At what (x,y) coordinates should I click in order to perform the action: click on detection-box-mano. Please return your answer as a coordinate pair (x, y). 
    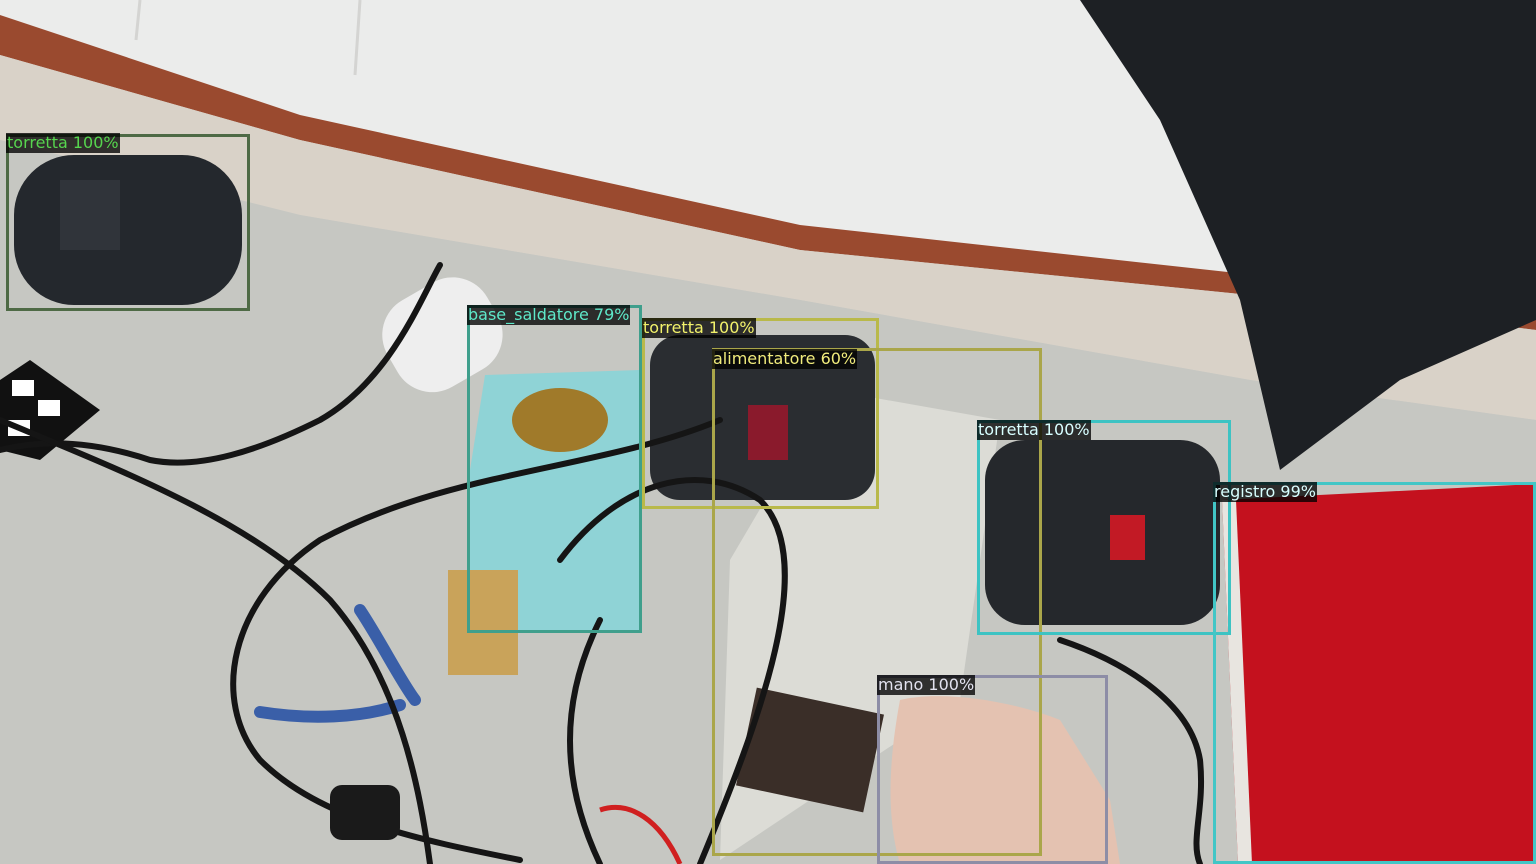
    Looking at the image, I should click on (992, 769).